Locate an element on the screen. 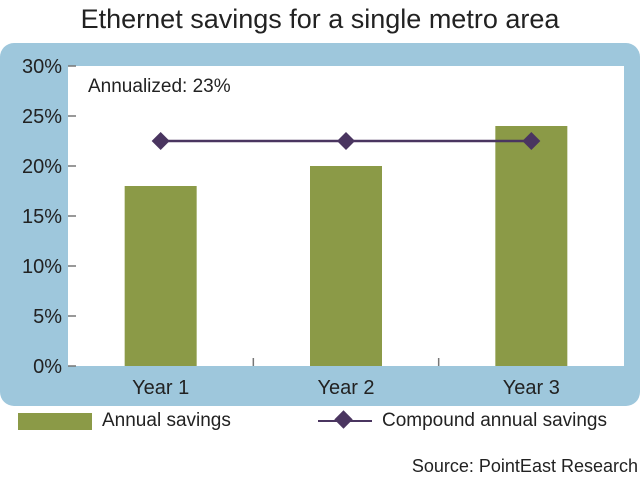 The height and width of the screenshot is (482, 640). y-tick-label: 20% is located at coordinates (42, 167).